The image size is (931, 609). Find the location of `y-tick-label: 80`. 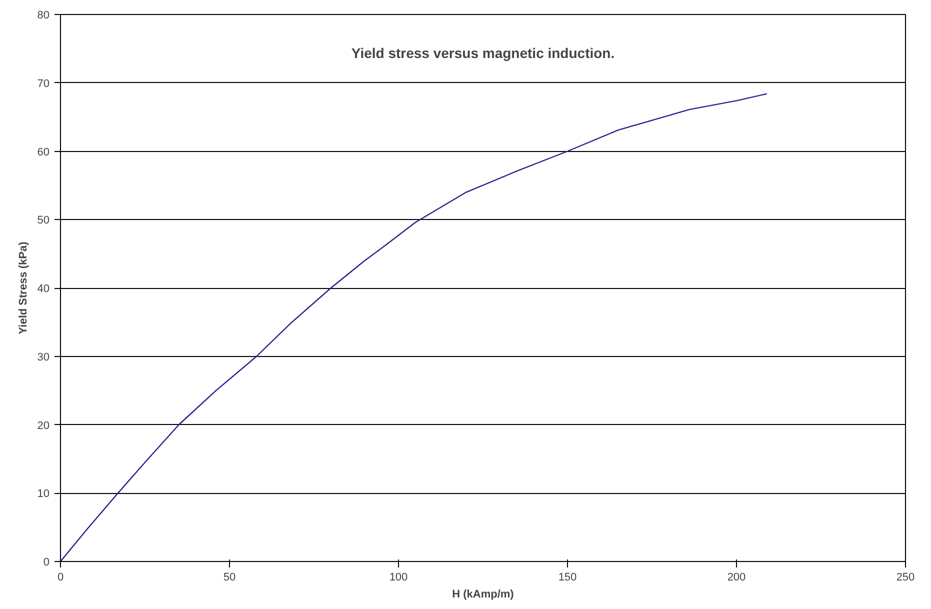

y-tick-label: 80 is located at coordinates (43, 16).